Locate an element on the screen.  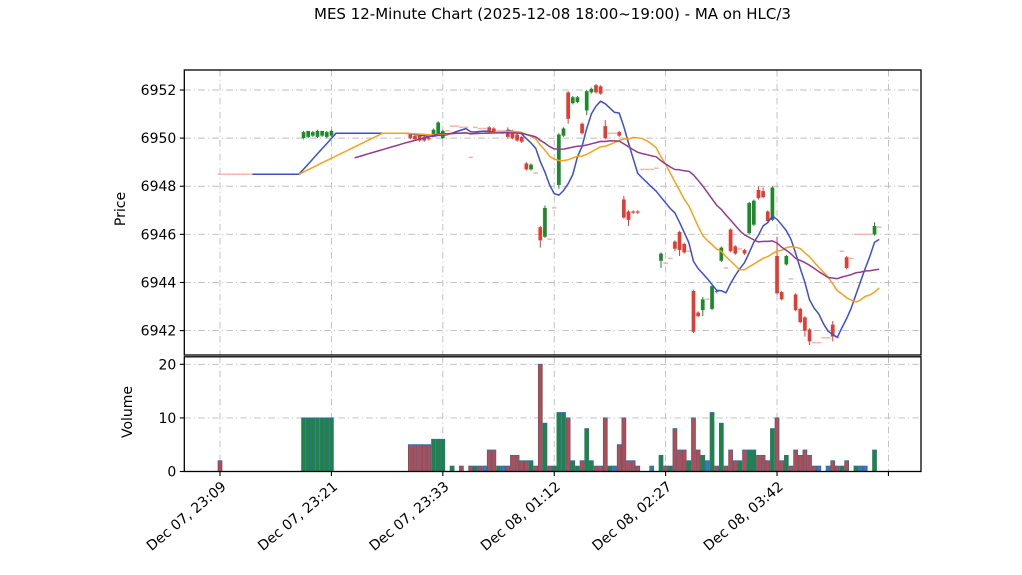
date-tick-label: Dec 07, 23:21 is located at coordinates (298, 517).